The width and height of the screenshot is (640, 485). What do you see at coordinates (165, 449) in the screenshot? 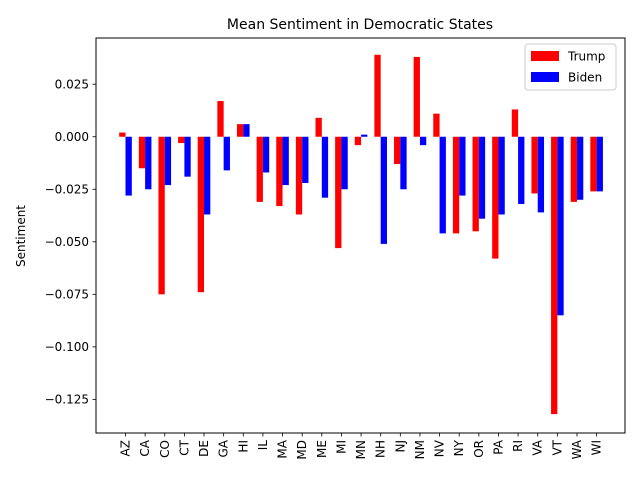
I see `x-tick-label-co: CO` at bounding box center [165, 449].